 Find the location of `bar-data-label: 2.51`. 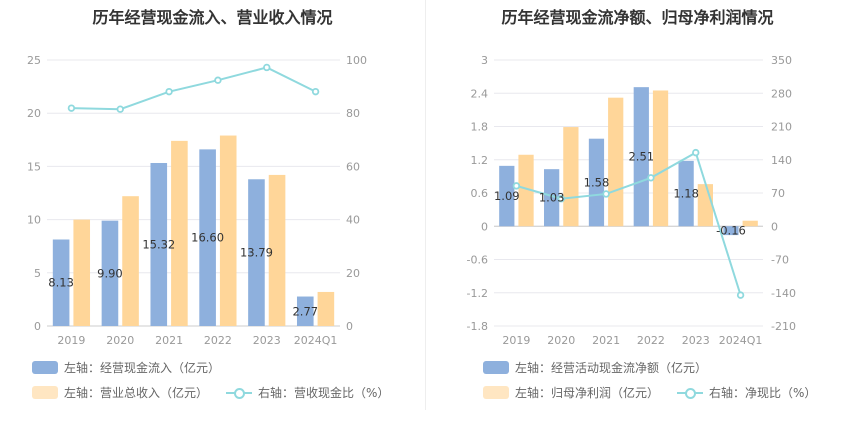

bar-data-label: 2.51 is located at coordinates (641, 157).